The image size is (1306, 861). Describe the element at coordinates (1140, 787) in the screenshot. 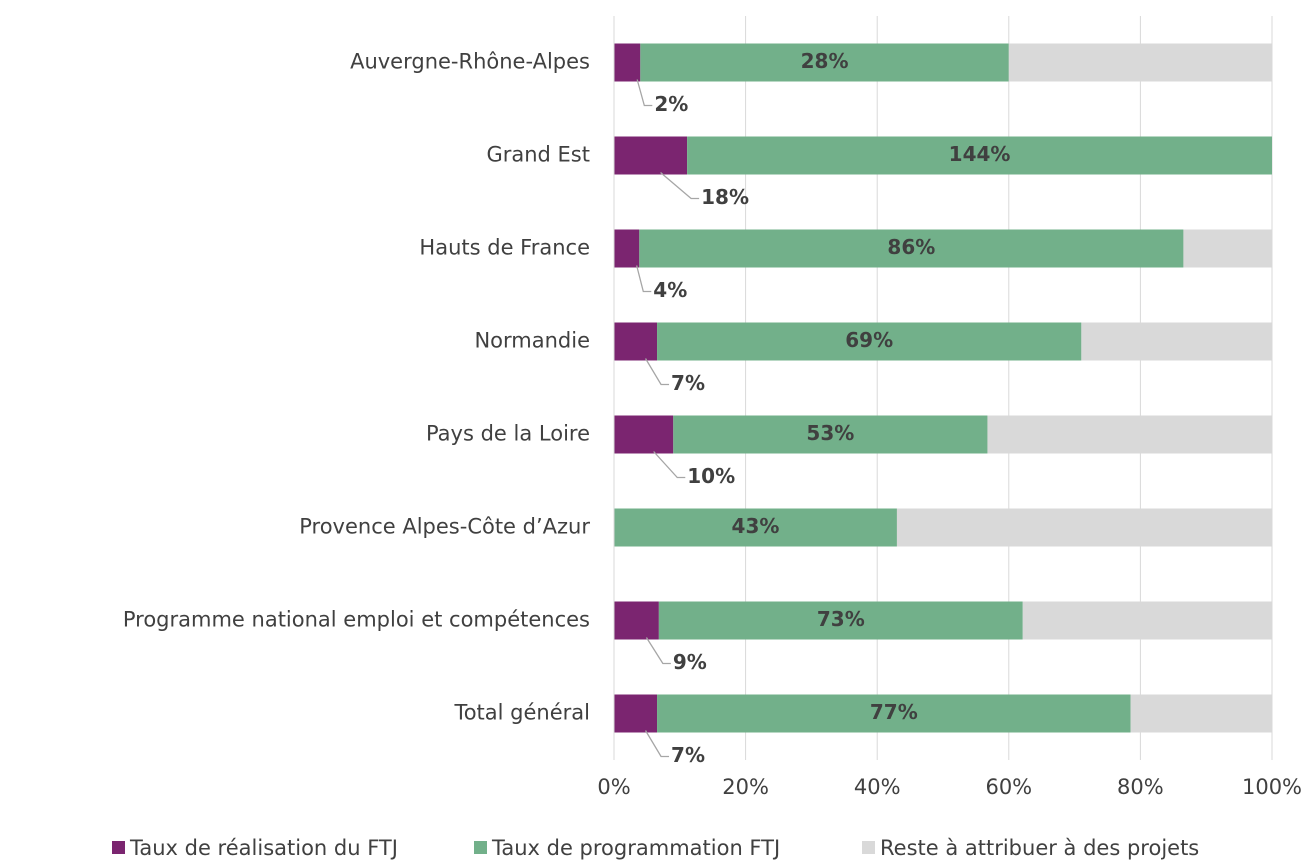

I see `x-tick-label: 80%` at that location.